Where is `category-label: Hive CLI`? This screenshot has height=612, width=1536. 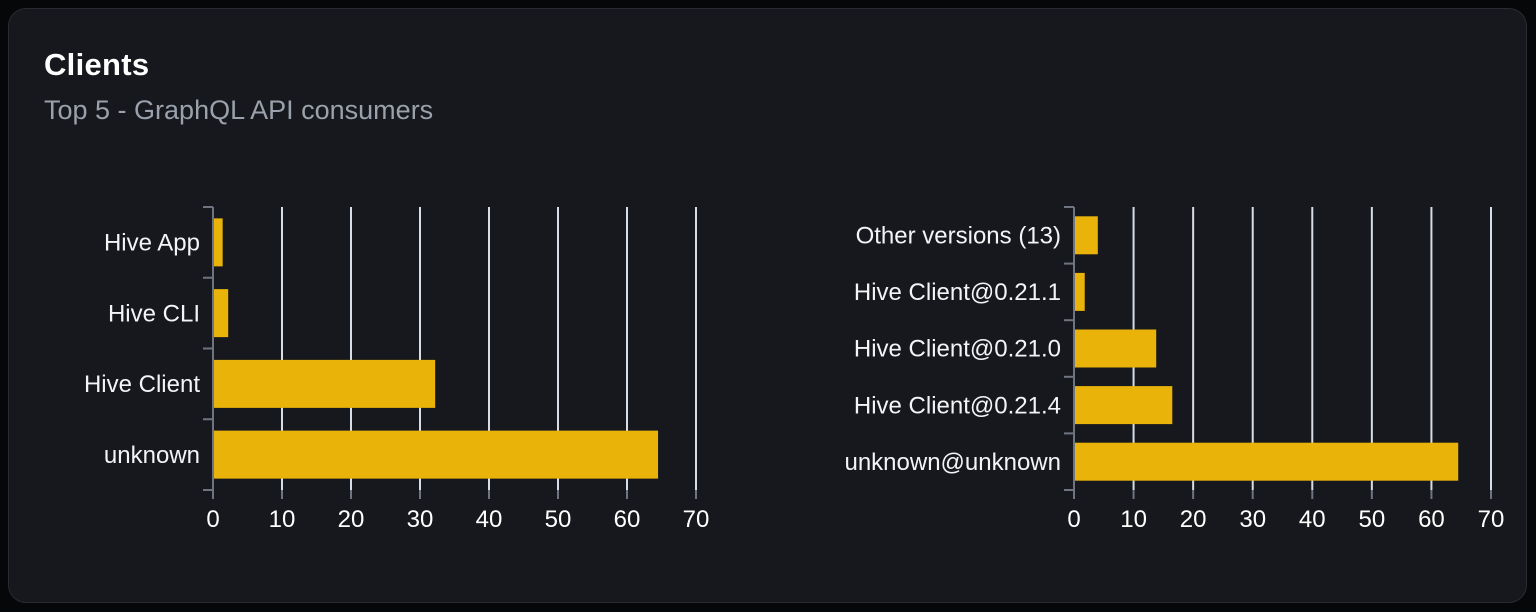
category-label: Hive CLI is located at coordinates (154, 313).